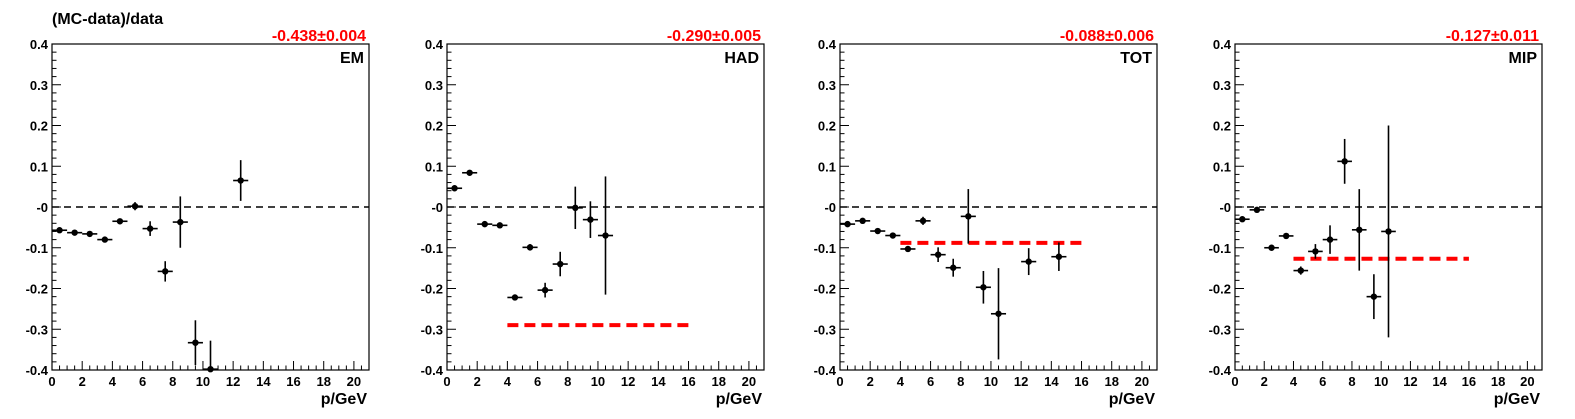 The height and width of the screenshot is (419, 1575). I want to click on y-tick-label: 0.1, so click(1222, 166).